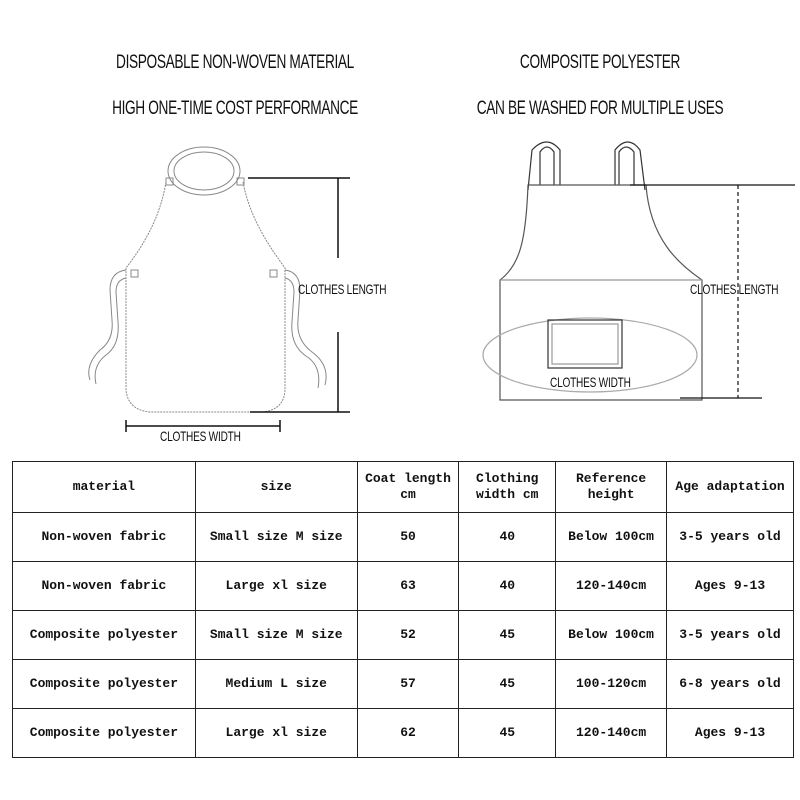 This screenshot has width=800, height=800. I want to click on right-clothes-width-label: CLOTHES WIDTH, so click(590, 382).